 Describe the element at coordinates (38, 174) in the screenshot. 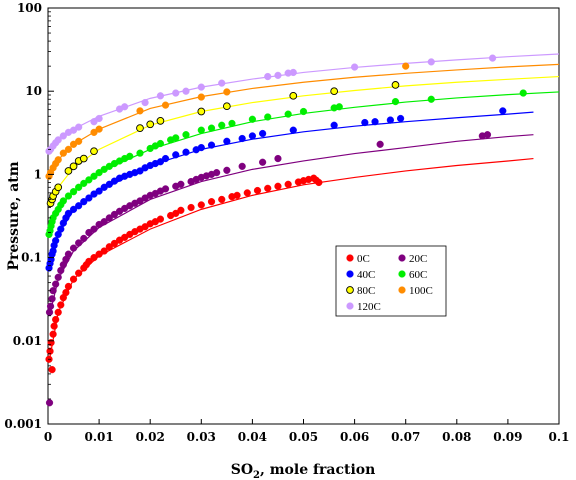

I see `y-tick-label: 1` at that location.